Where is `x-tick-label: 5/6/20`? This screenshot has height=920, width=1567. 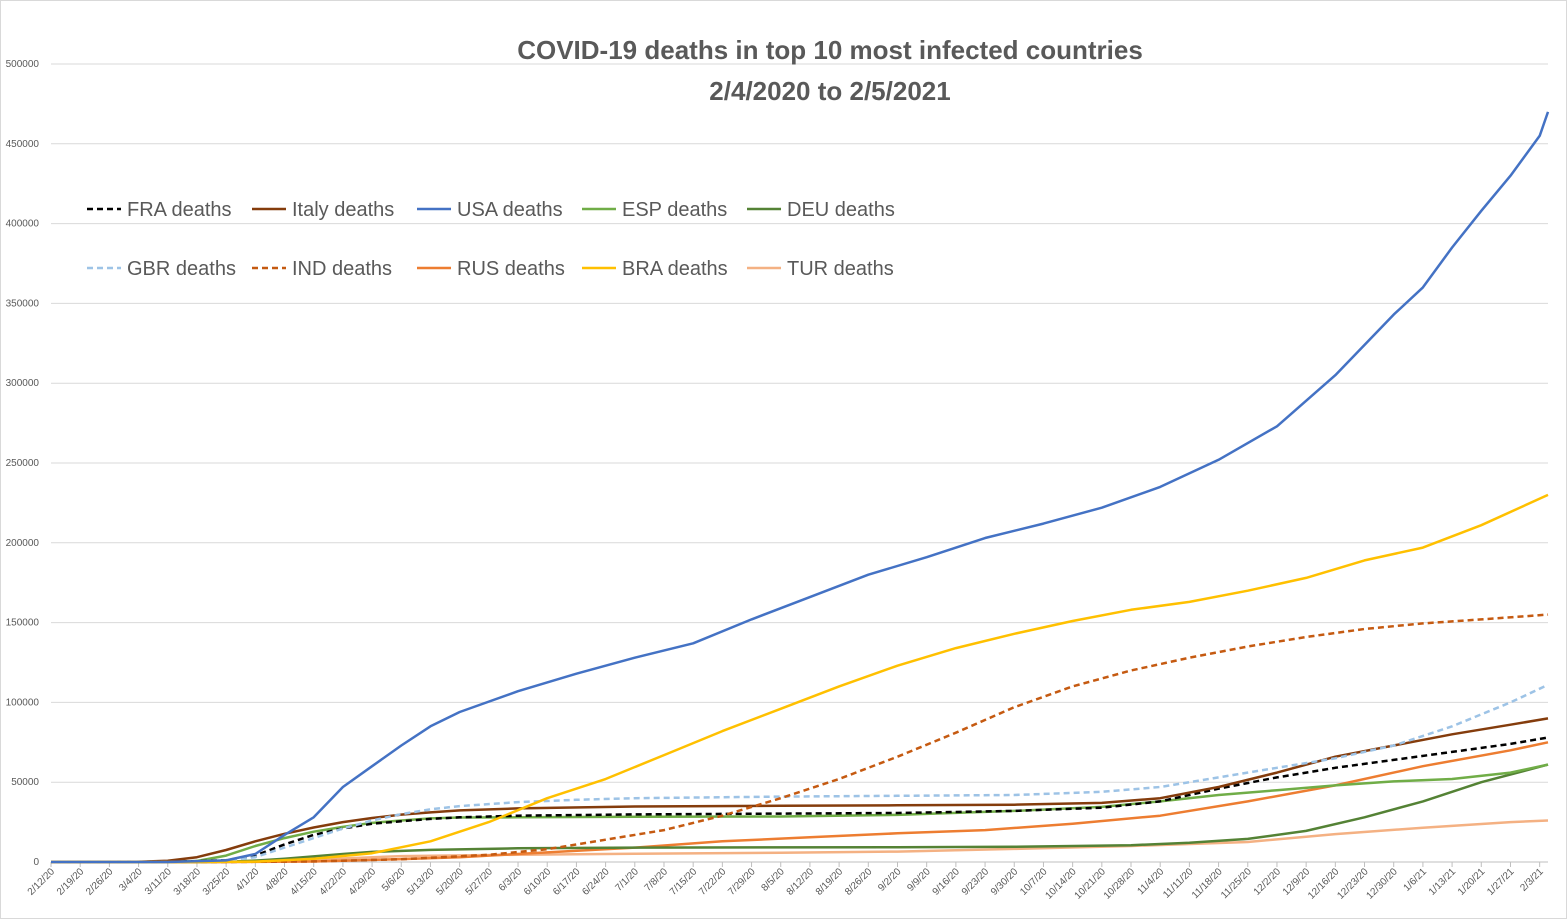 x-tick-label: 5/6/20 is located at coordinates (394, 880).